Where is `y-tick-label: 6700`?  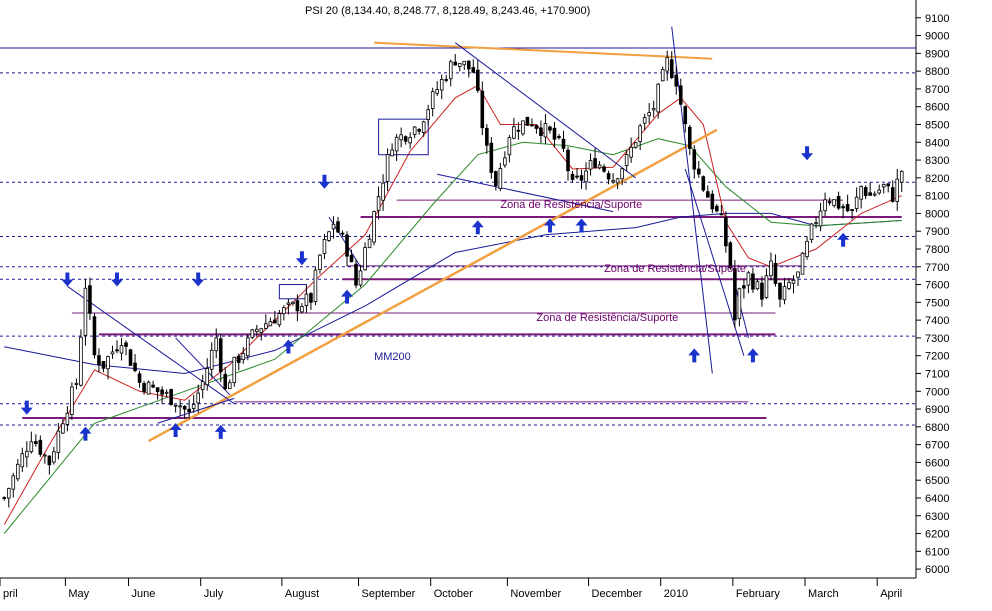 y-tick-label: 6700 is located at coordinates (937, 446).